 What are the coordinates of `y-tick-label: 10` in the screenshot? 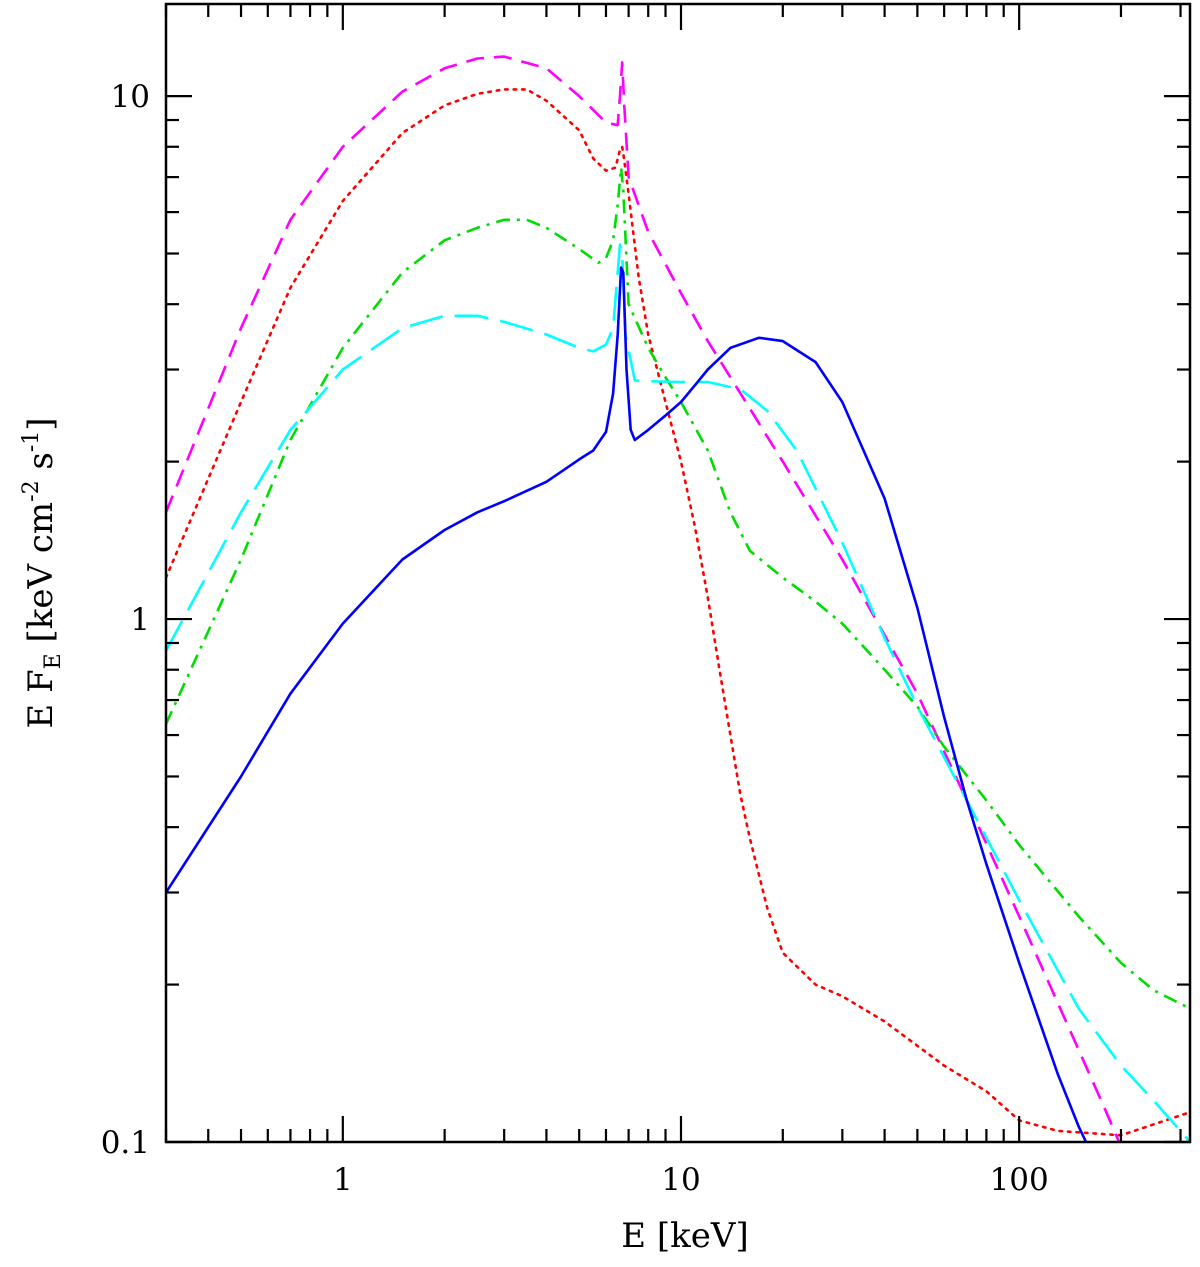 It's located at (130, 97).